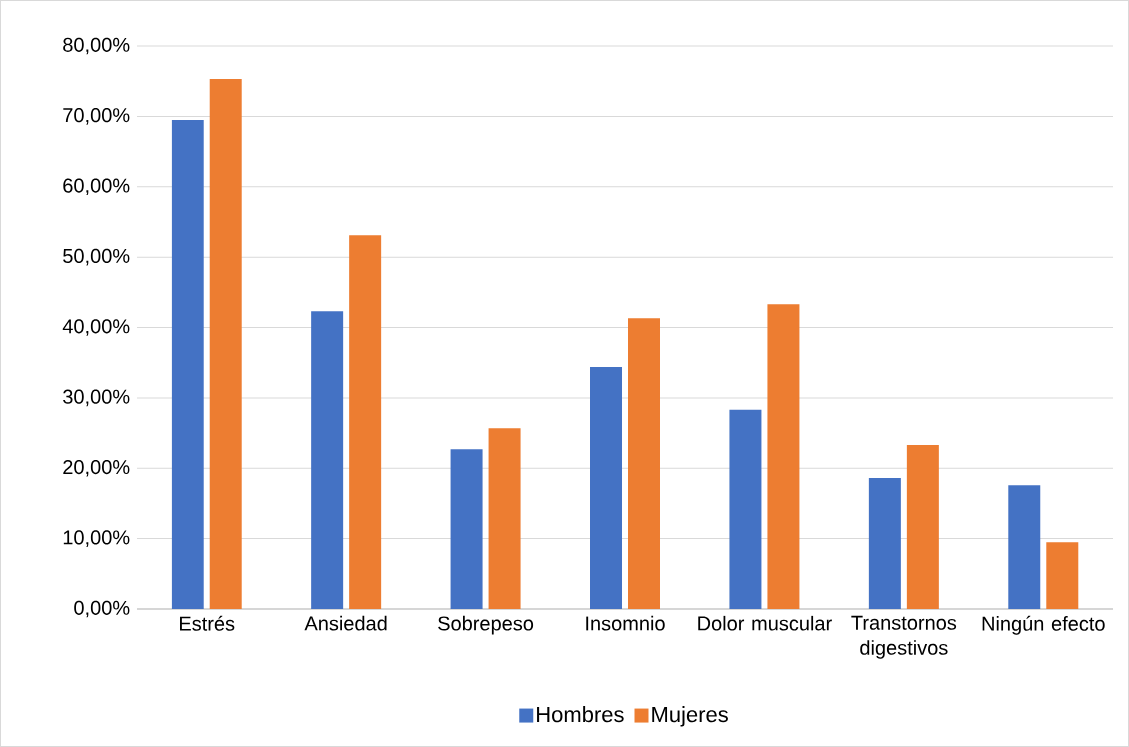 The height and width of the screenshot is (747, 1129). Describe the element at coordinates (345, 623) in the screenshot. I see `x-tick-label: Ansiedad` at that location.